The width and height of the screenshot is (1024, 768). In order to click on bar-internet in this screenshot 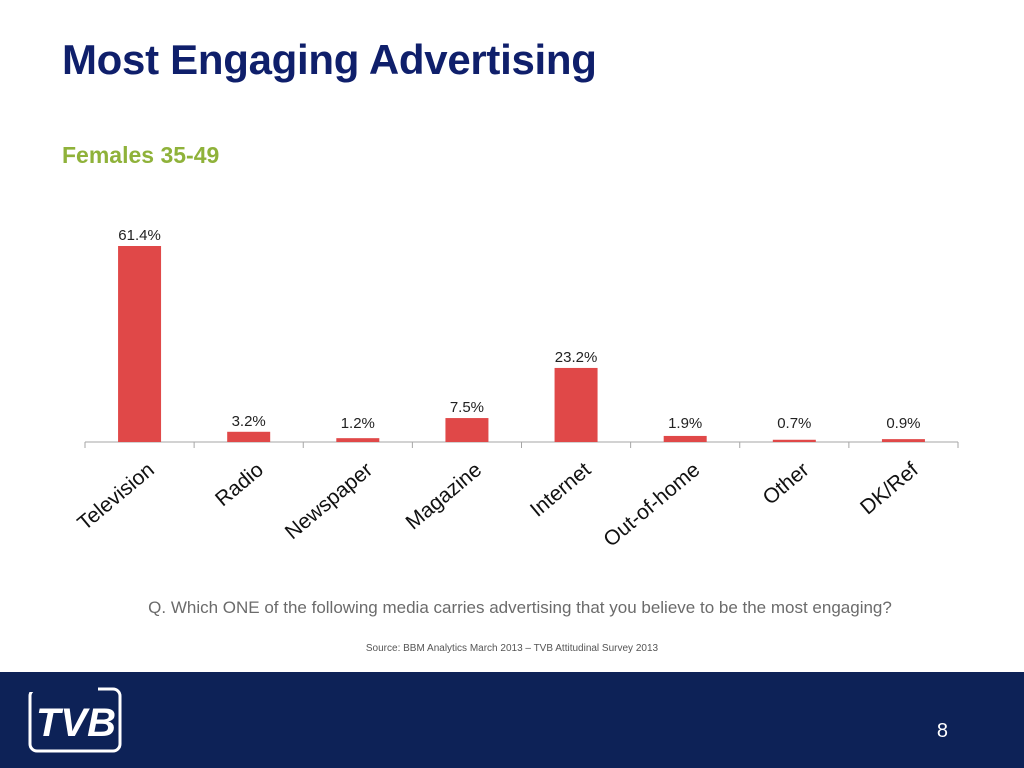, I will do `click(576, 404)`.